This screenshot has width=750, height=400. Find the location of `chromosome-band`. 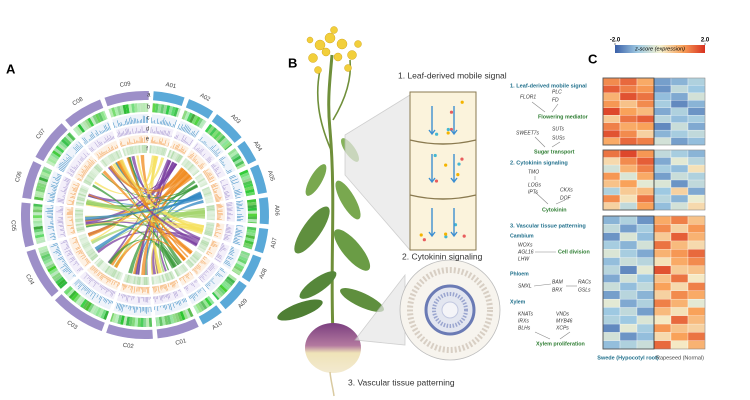

chromosome-band is located at coordinates (177, 328).